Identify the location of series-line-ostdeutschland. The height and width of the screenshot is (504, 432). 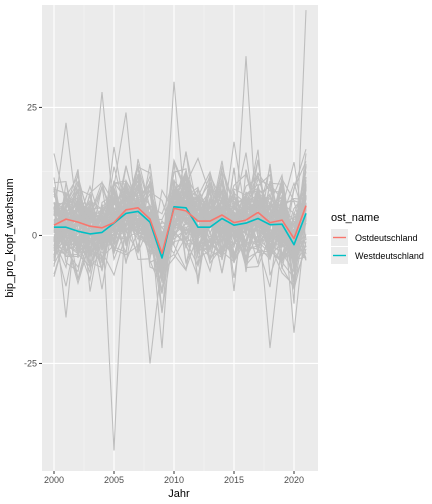
(180, 230).